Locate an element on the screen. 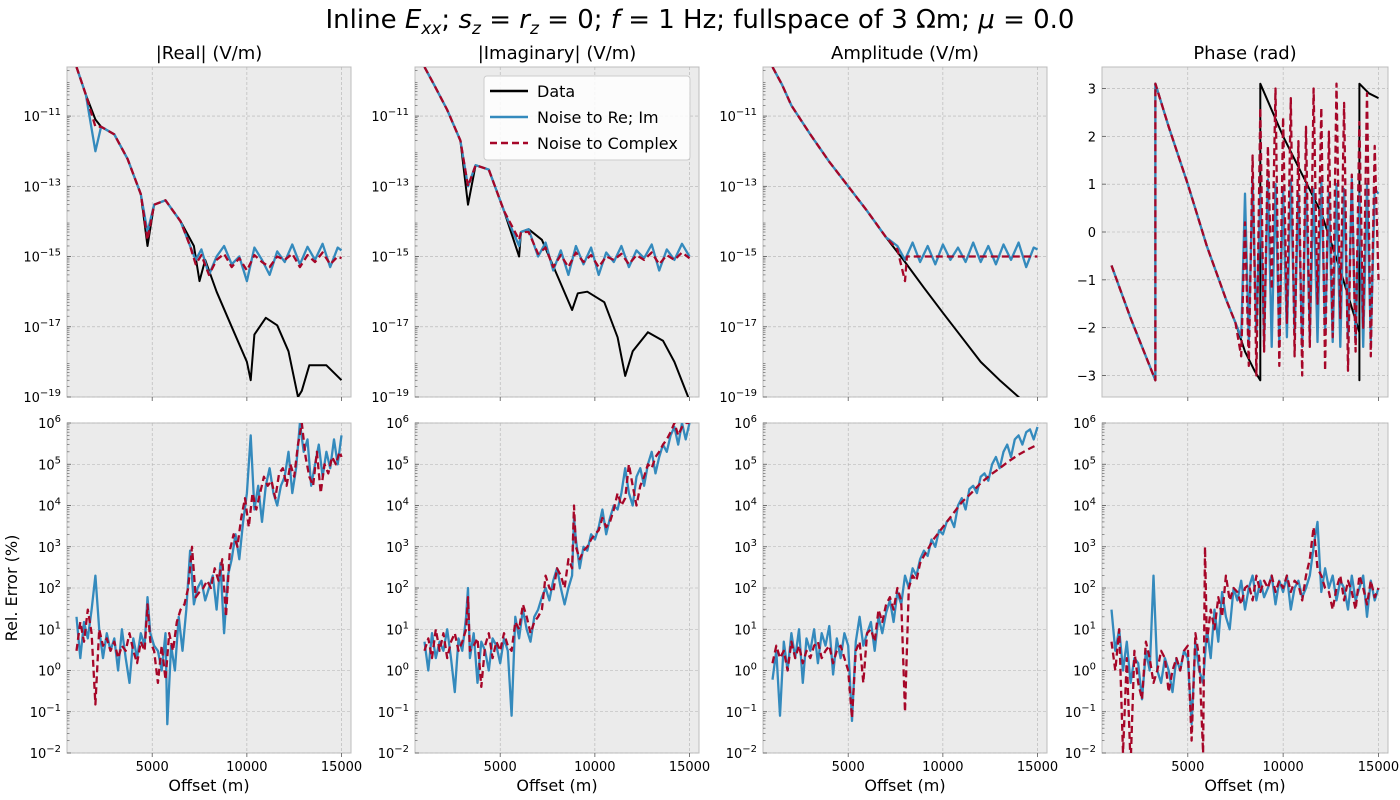  y-axis-label: Rel. Error (%) is located at coordinates (11, 588).